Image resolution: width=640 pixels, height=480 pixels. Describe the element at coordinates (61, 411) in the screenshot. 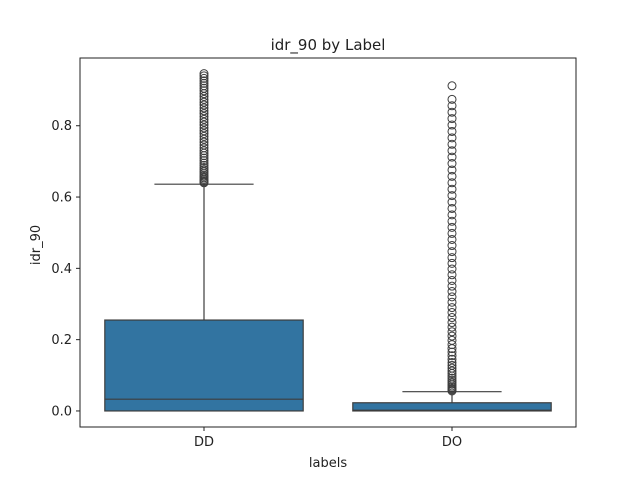

I see `y-tick-label: 0.0` at that location.